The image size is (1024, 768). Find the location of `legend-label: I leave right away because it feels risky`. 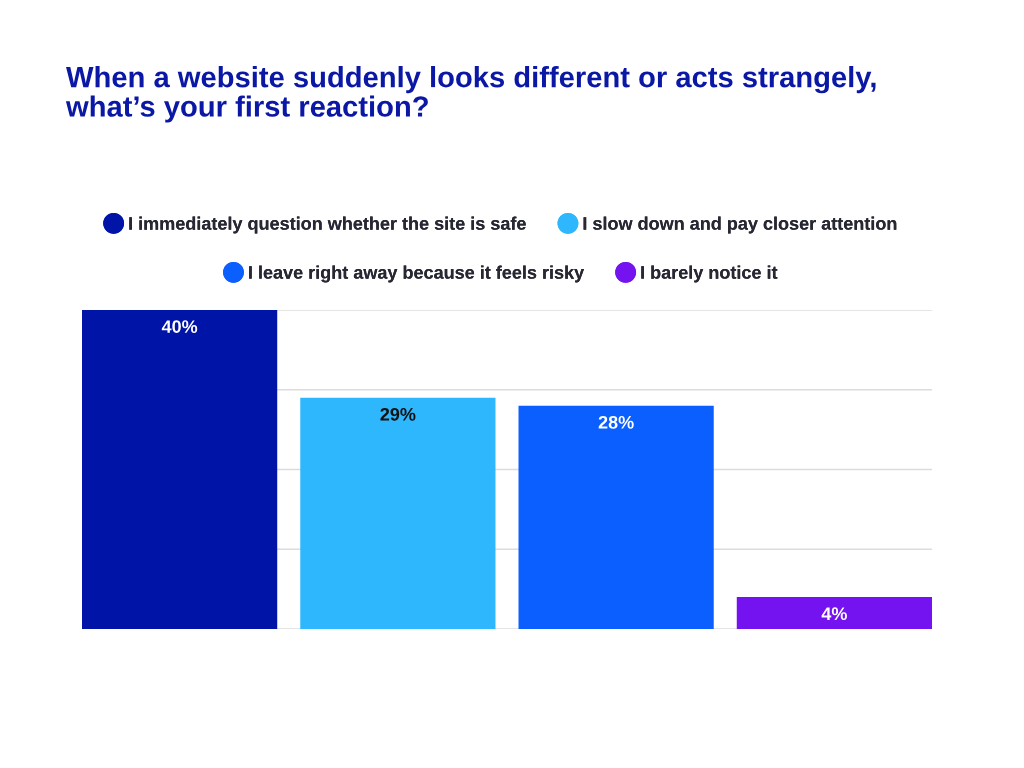

legend-label: I leave right away because it feels risky is located at coordinates (417, 274).